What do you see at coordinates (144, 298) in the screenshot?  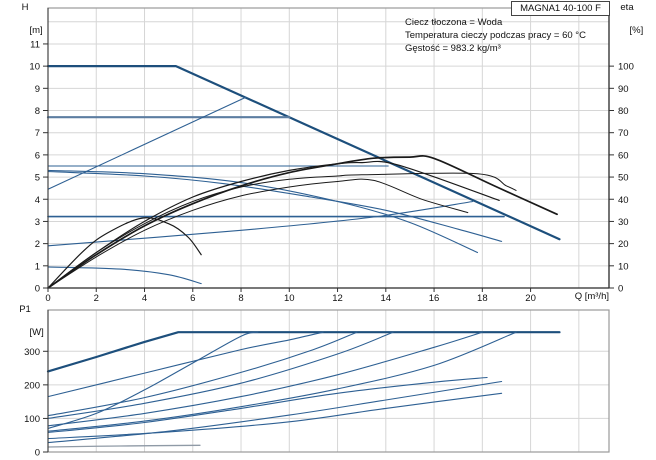 I see `x-tick-label: 4` at bounding box center [144, 298].